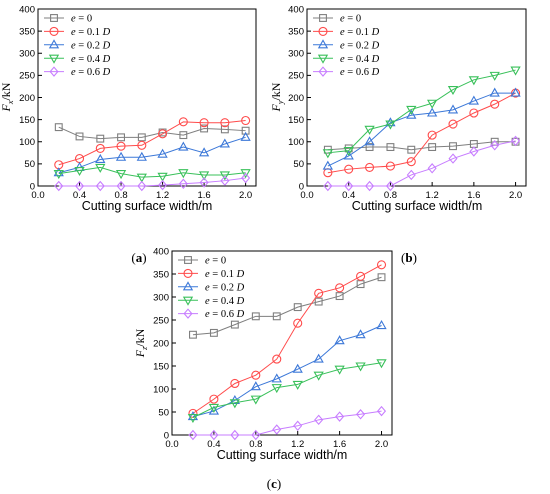 This screenshot has height=494, width=550. Describe the element at coordinates (339, 444) in the screenshot. I see `x-tick-label: 1.6` at that location.